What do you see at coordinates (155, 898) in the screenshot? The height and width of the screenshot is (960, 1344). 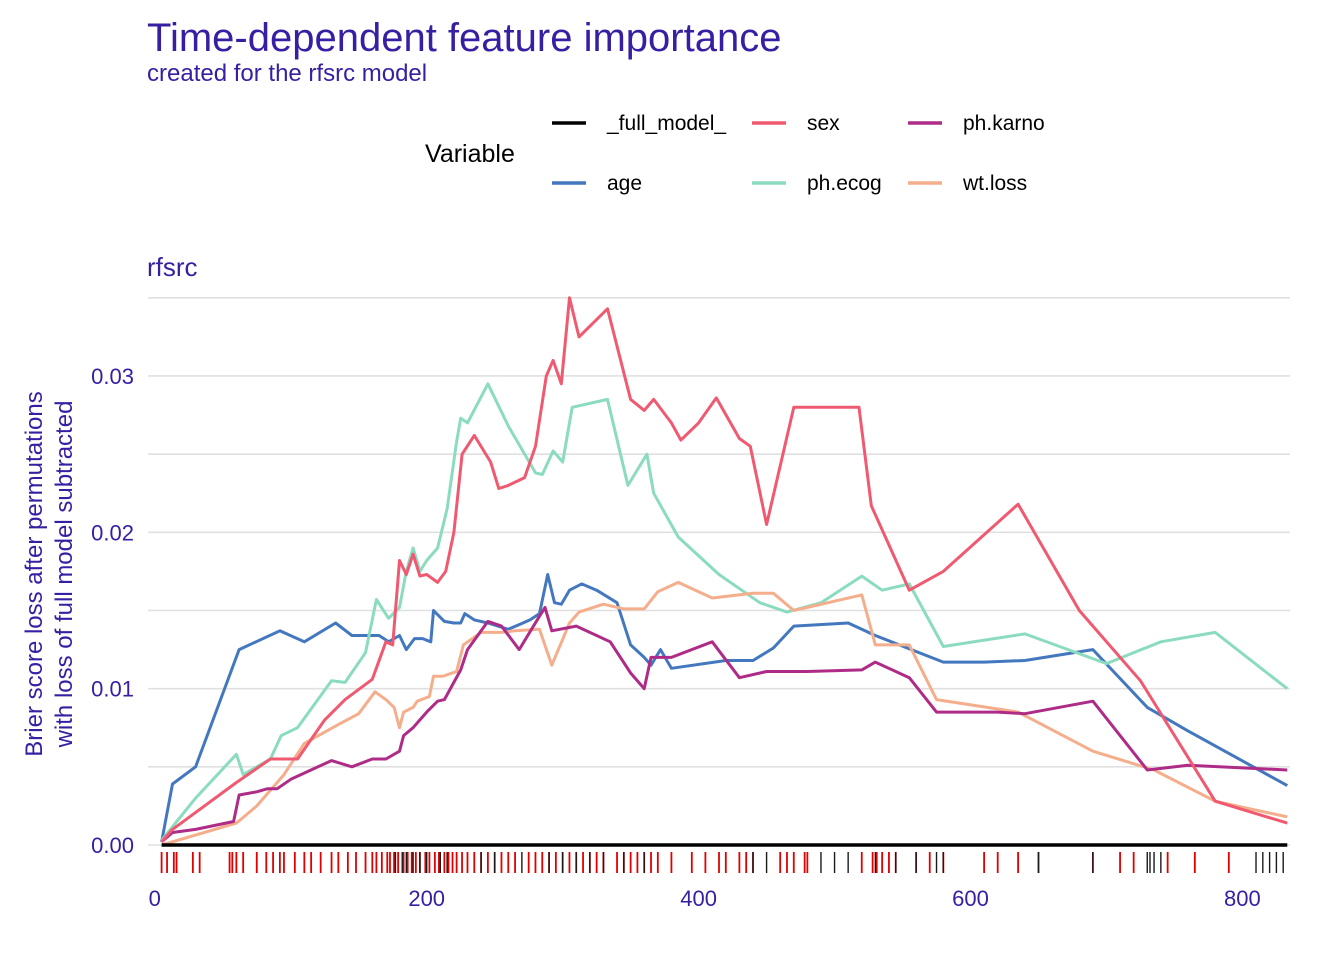 I see `x-tick-label: 0` at bounding box center [155, 898].